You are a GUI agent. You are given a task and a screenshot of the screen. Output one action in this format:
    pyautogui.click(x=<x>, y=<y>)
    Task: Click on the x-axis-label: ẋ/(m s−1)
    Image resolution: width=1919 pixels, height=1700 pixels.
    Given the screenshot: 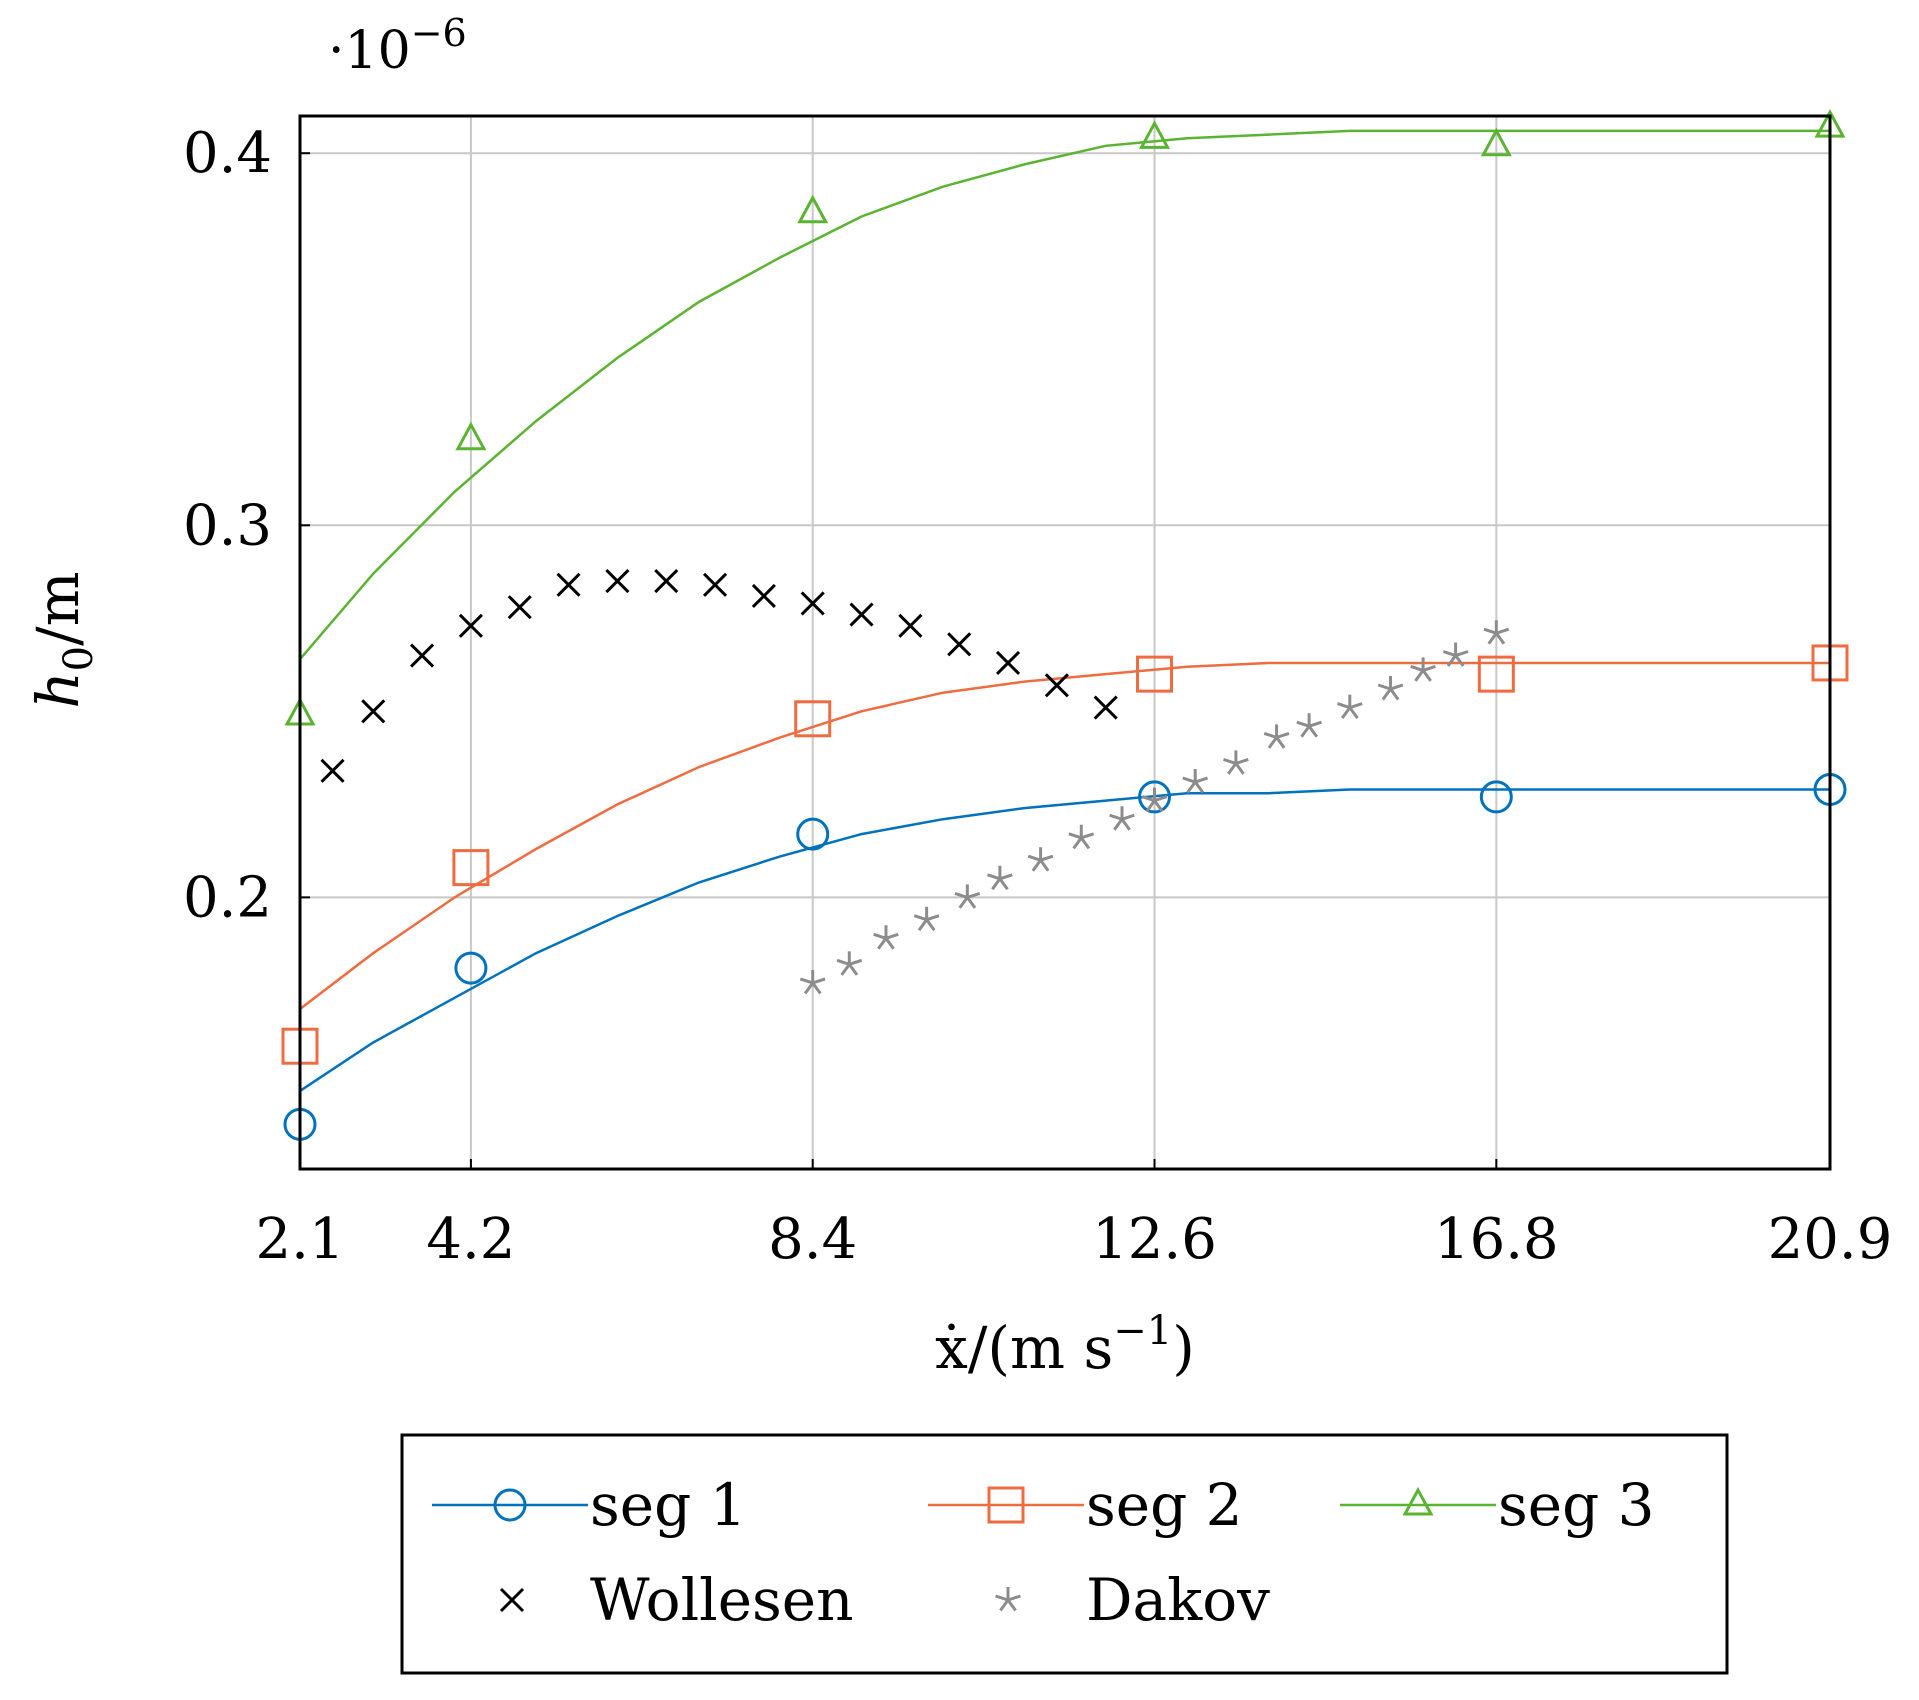 What is the action you would take?
    pyautogui.click(x=1065, y=1345)
    